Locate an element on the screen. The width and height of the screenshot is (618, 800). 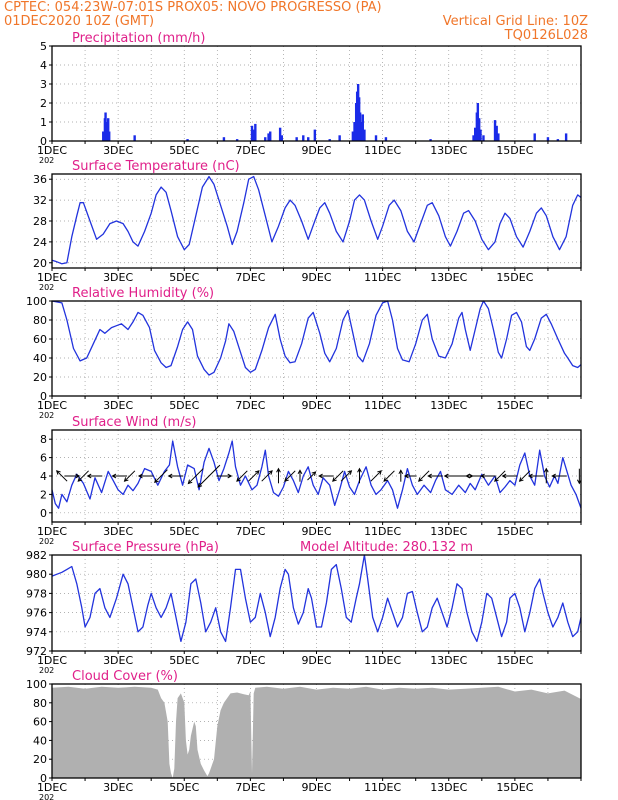
y-tick-label: 978 is located at coordinates (36, 593).